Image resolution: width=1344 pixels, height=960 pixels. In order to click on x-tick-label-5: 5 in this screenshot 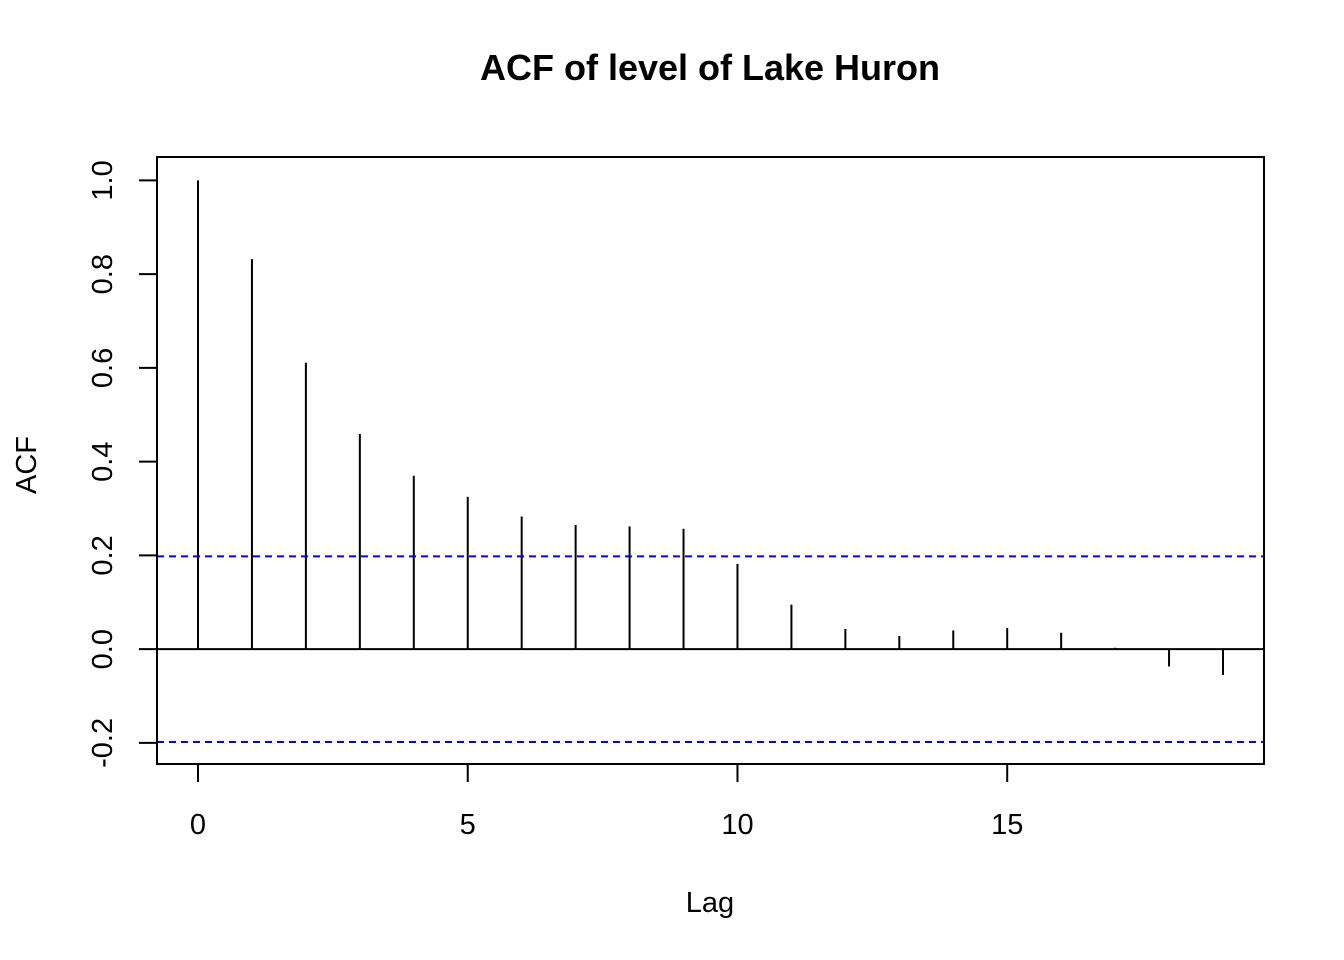, I will do `click(468, 825)`.